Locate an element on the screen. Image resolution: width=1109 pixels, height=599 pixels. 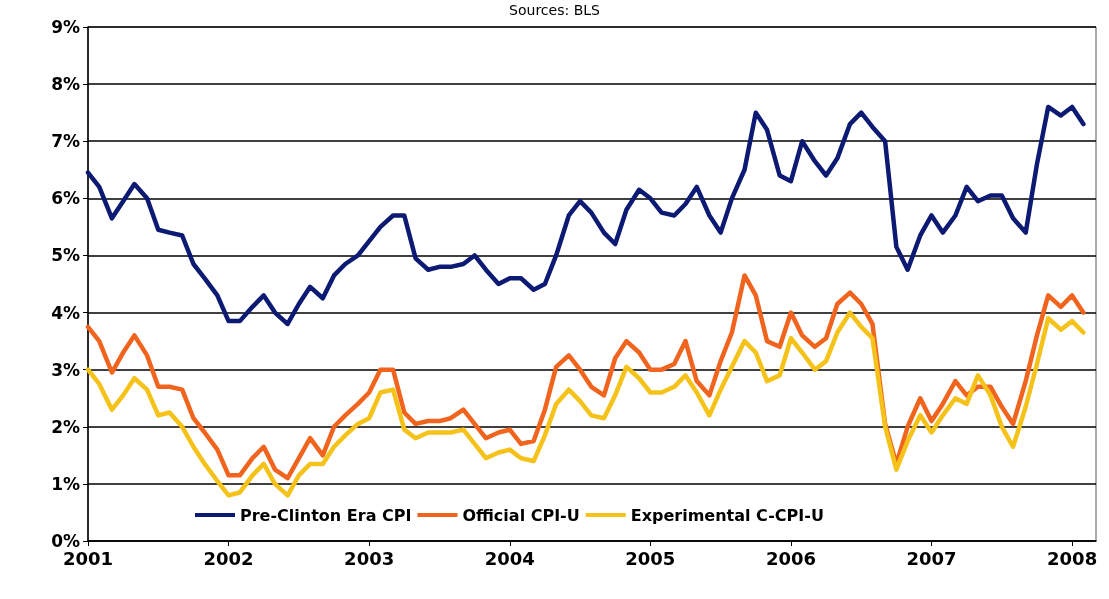
y-tick-label: 7% is located at coordinates (65, 141).